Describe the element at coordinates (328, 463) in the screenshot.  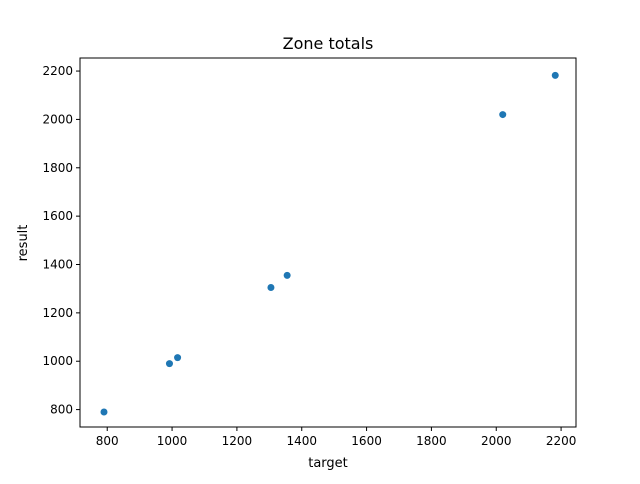
I see `x-axis-label: target` at that location.